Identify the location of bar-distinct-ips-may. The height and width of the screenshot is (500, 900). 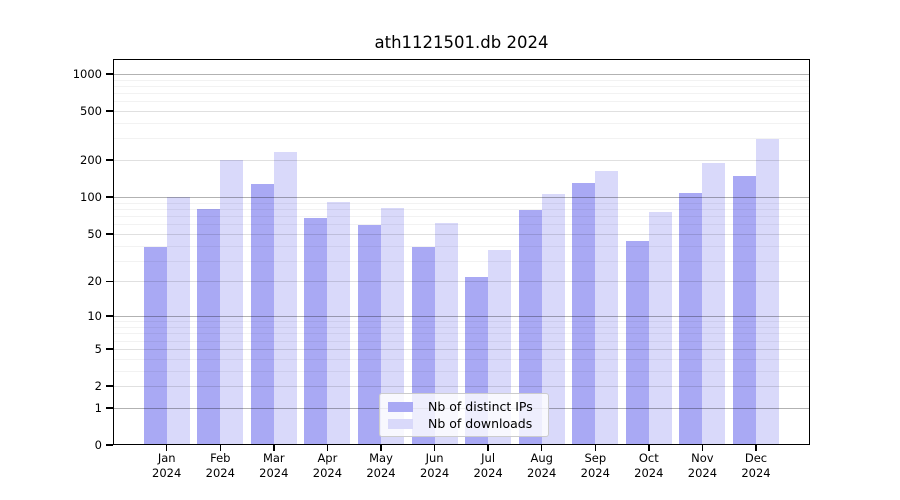
(369, 335).